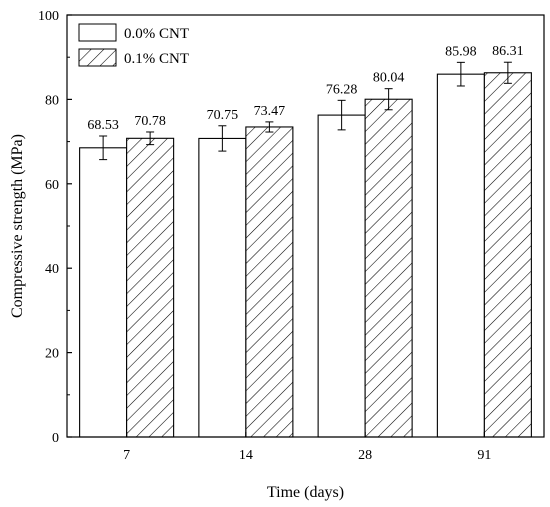 The image size is (550, 507). Describe the element at coordinates (389, 78) in the screenshot. I see `data-label-0-1-cnt-day-28: 80.04` at that location.